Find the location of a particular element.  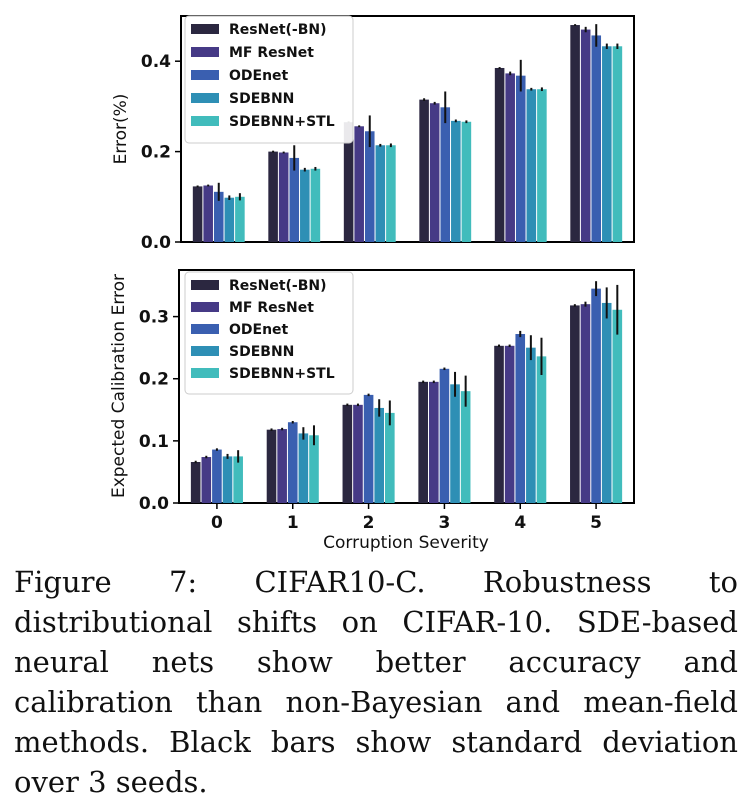

x-tick-label-5: 5 is located at coordinates (596, 523).